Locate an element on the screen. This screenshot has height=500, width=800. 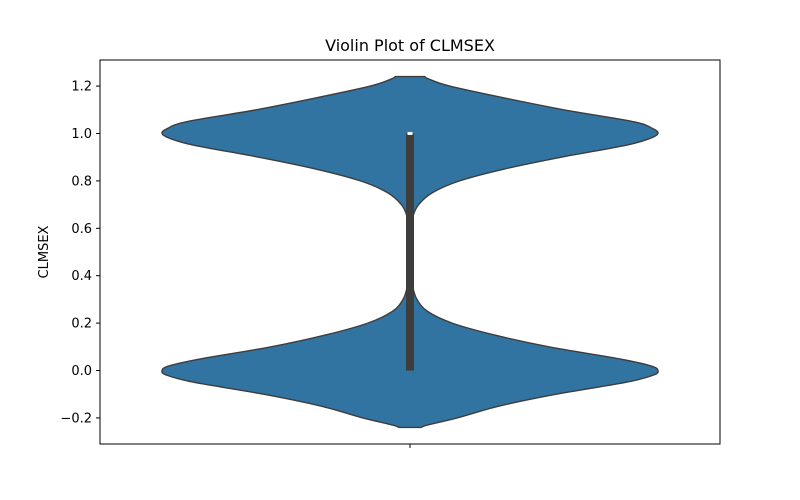
y-tick-label: 0.8 is located at coordinates (81, 181).